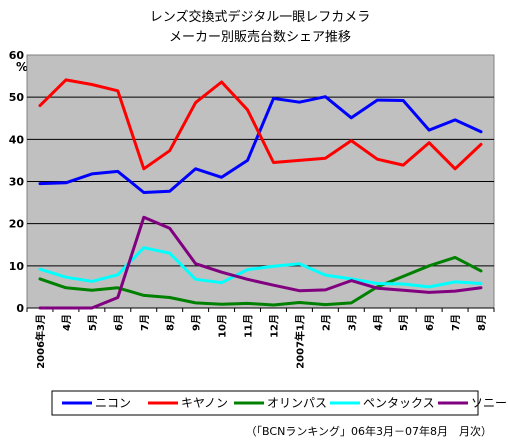 The height and width of the screenshot is (445, 508). What do you see at coordinates (299, 341) in the screenshot?
I see `x-tick-label: 2007年1月` at bounding box center [299, 341].